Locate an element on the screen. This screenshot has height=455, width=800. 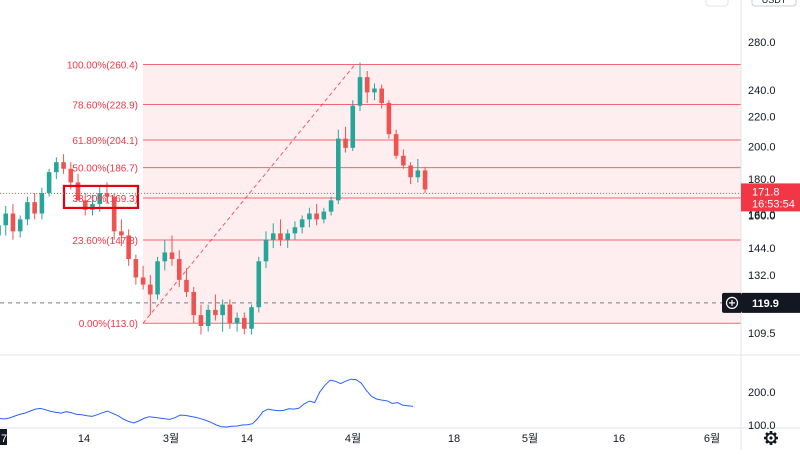
indicator-tick-label: 100.0 is located at coordinates (762, 426).